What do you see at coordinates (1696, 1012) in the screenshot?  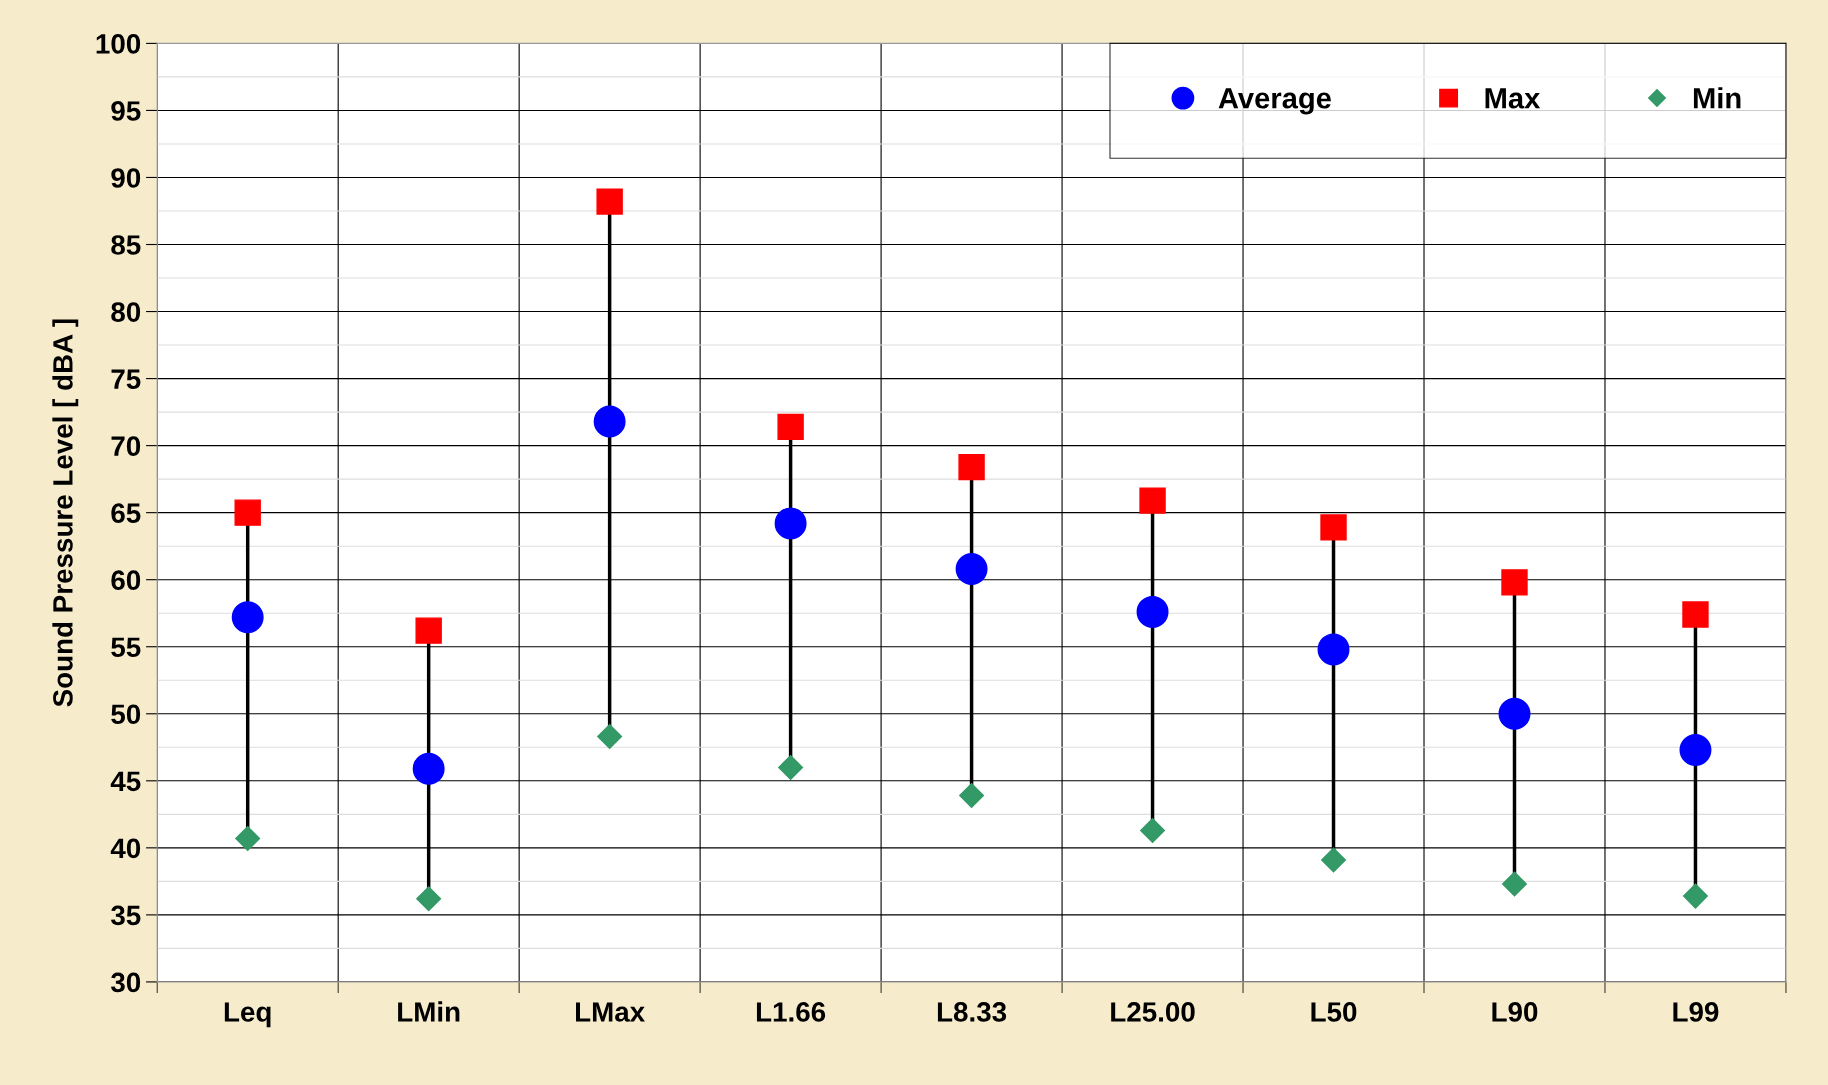 I see `x-tick-label: L99` at bounding box center [1696, 1012].